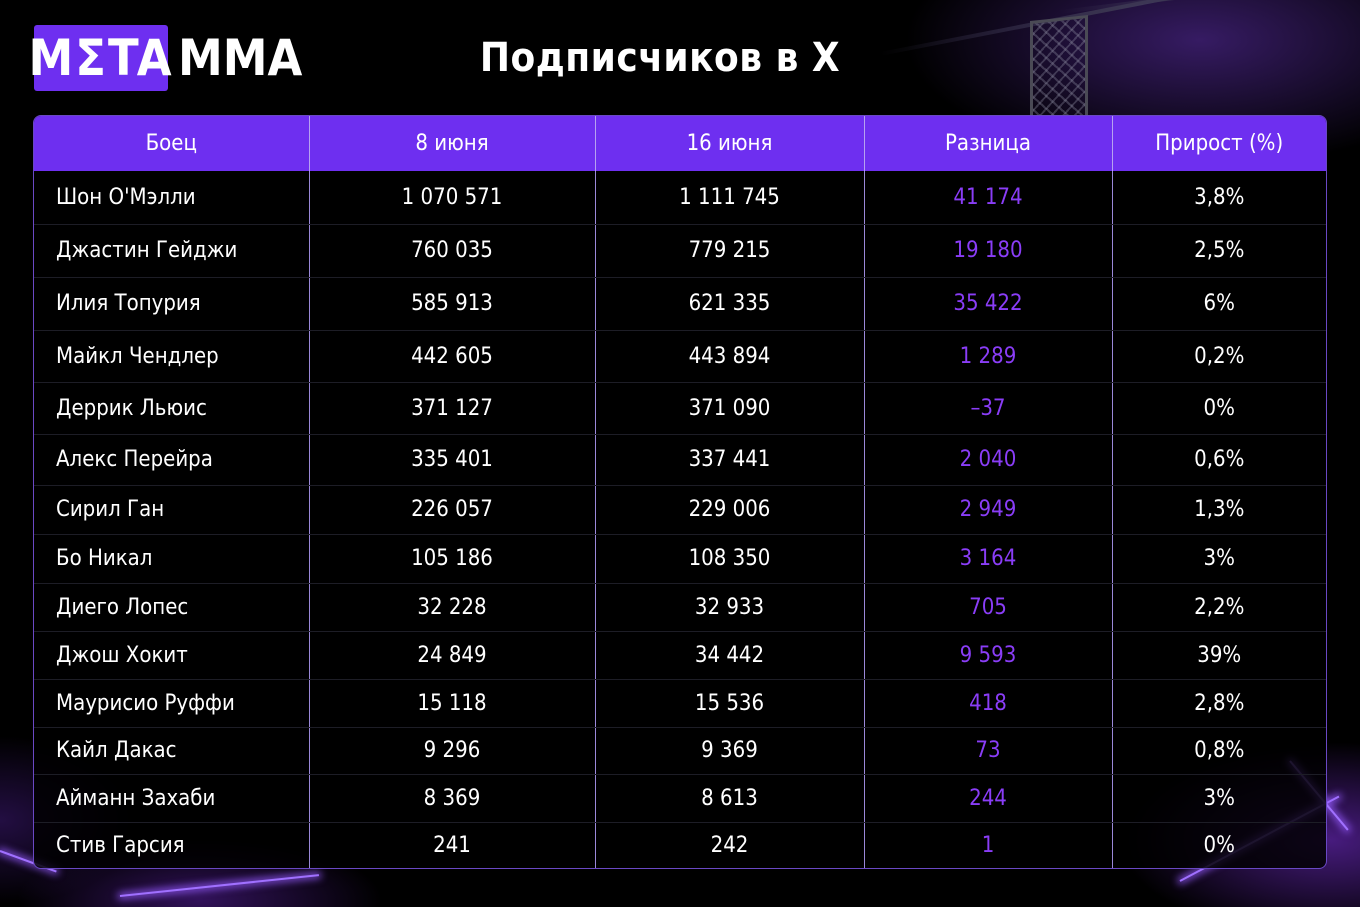 The image size is (1360, 907). Describe the element at coordinates (452, 356) in the screenshot. I see `june8-cell: 442 605` at that location.